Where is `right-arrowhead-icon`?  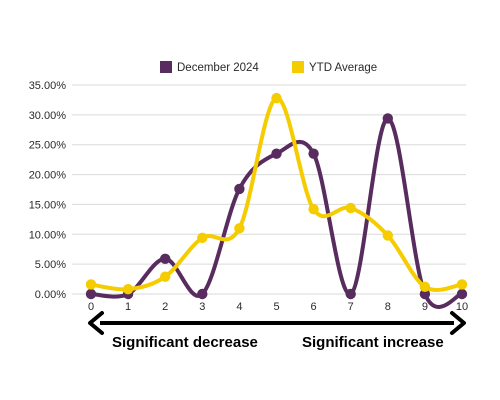 right-arrowhead-icon is located at coordinates (458, 323).